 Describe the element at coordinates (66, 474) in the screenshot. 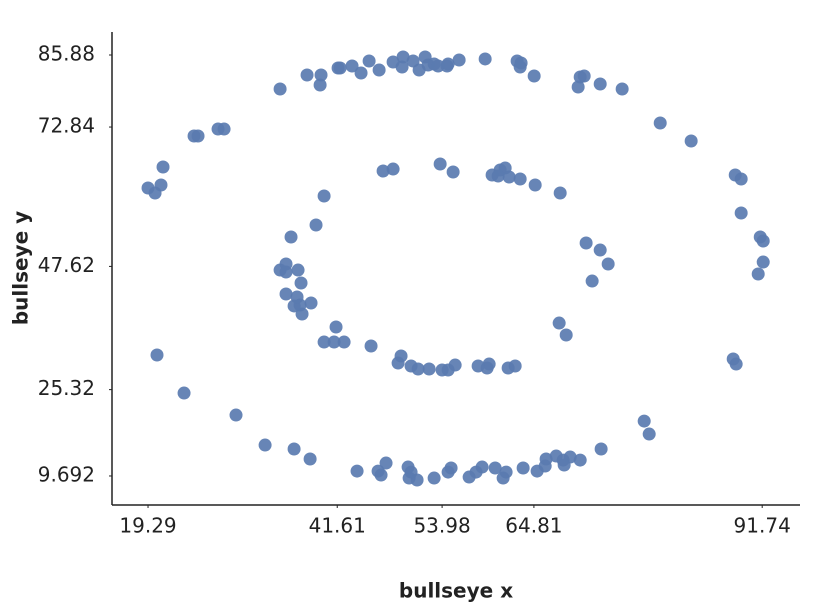

I see `y-tick-label: 9.692` at that location.